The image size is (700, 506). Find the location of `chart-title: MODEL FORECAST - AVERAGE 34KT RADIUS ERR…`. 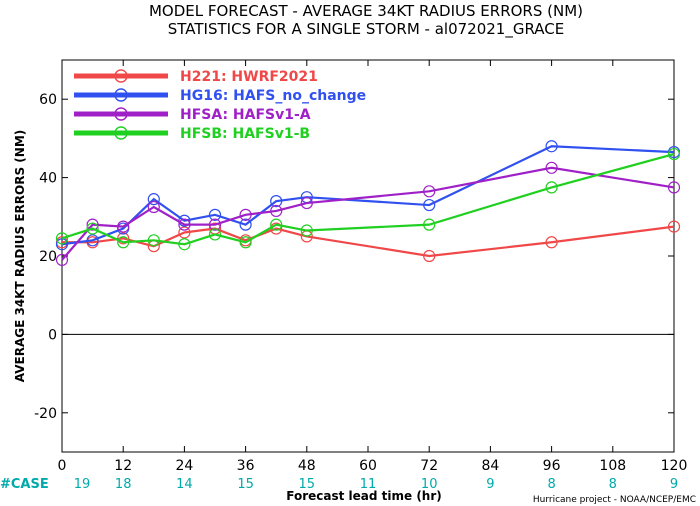

chart-title: MODEL FORECAST - AVERAGE 34KT RADIUS ERR… is located at coordinates (366, 11).